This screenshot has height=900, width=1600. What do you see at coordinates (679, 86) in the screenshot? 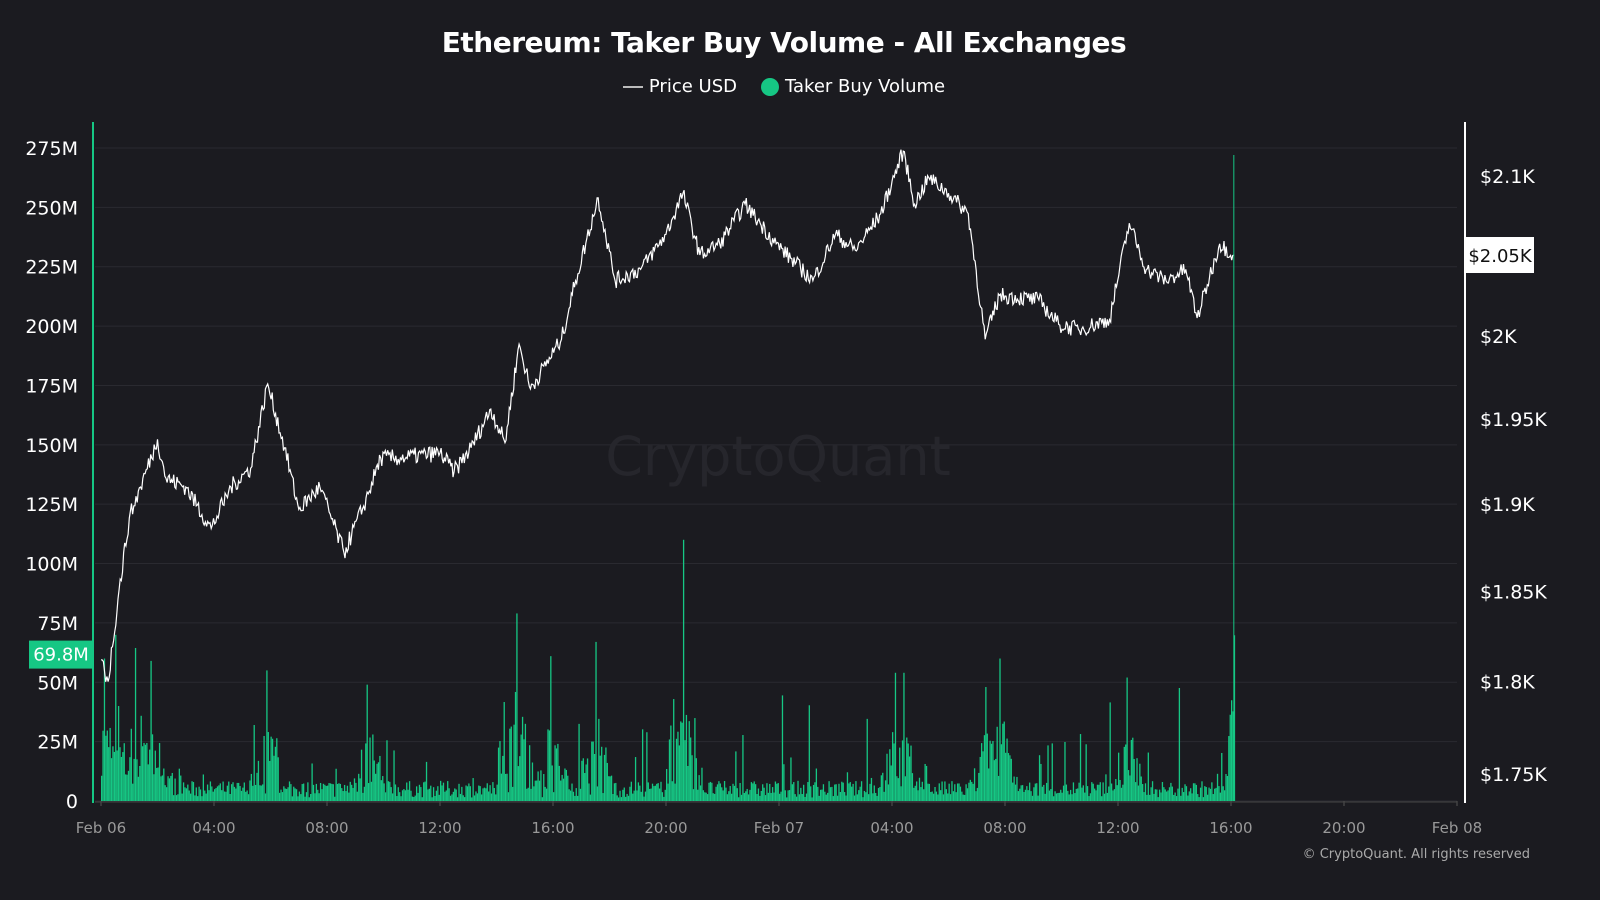
I see `legend-price: Price USD` at bounding box center [679, 86].